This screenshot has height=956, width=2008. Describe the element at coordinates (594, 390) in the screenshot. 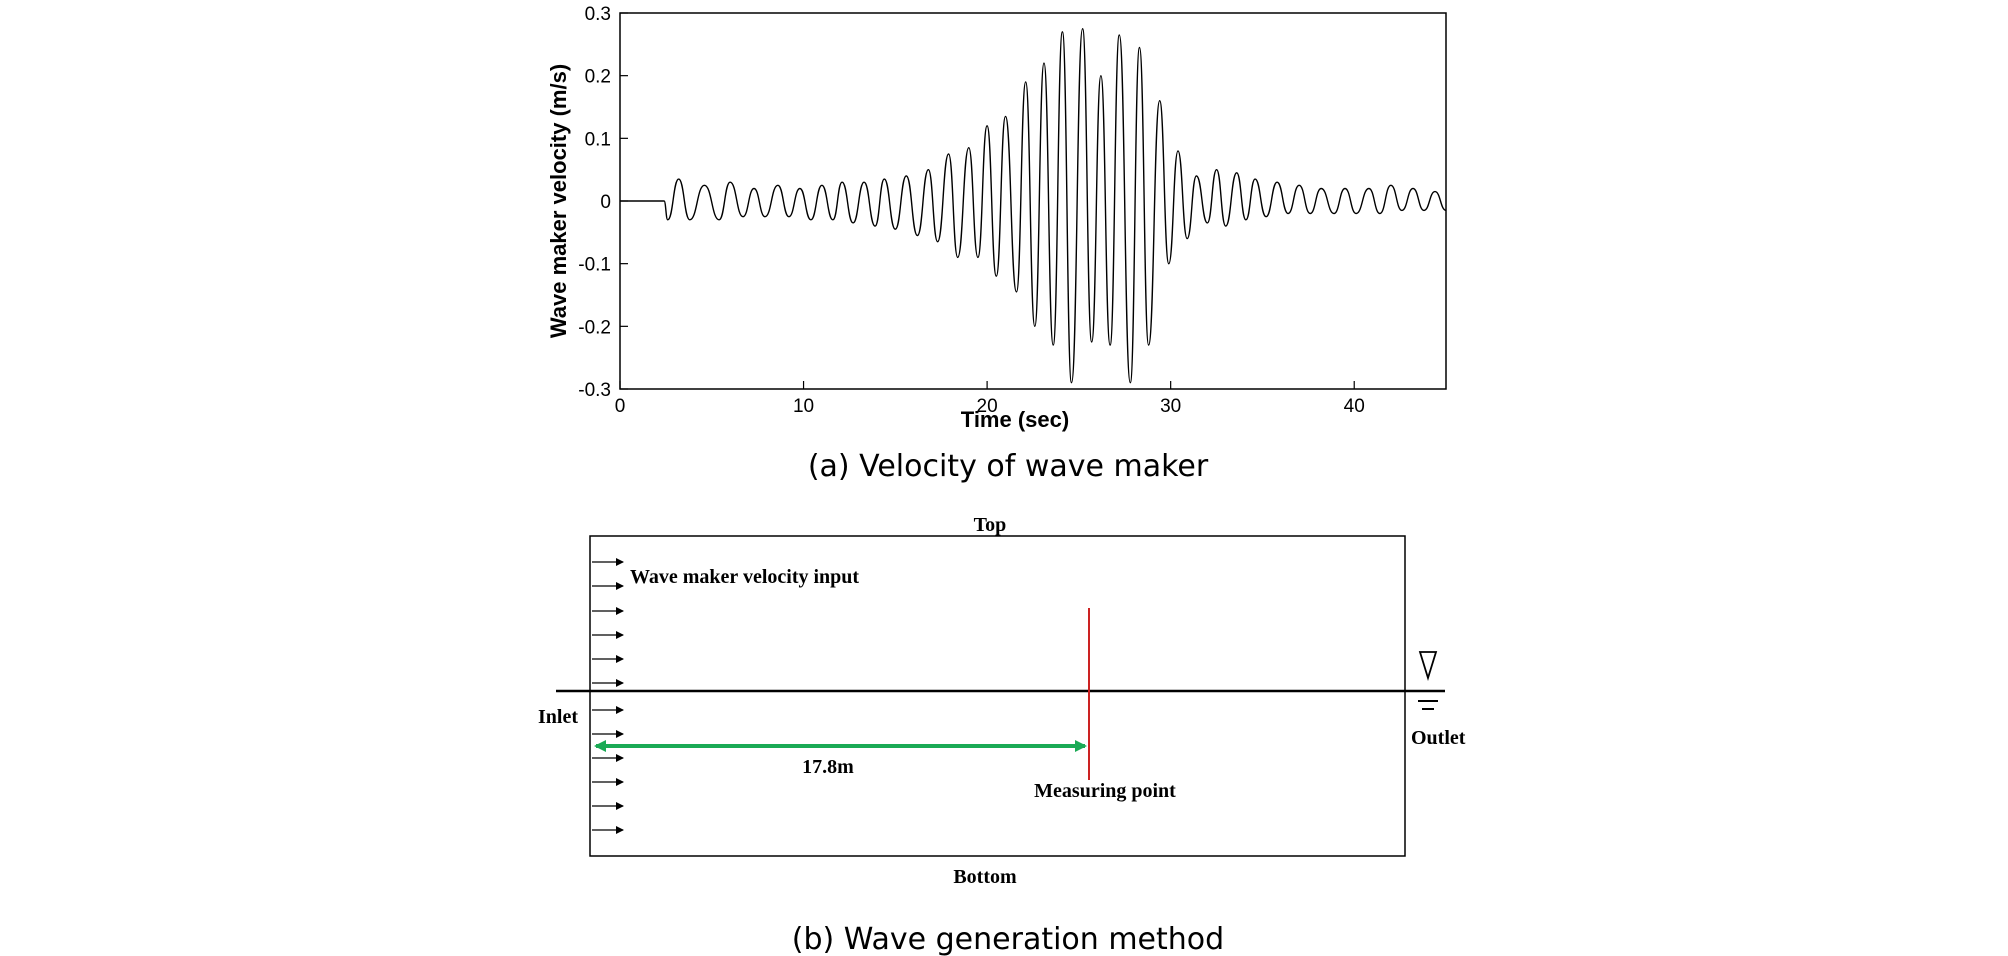

I see `y-tick-label: -0.3` at that location.